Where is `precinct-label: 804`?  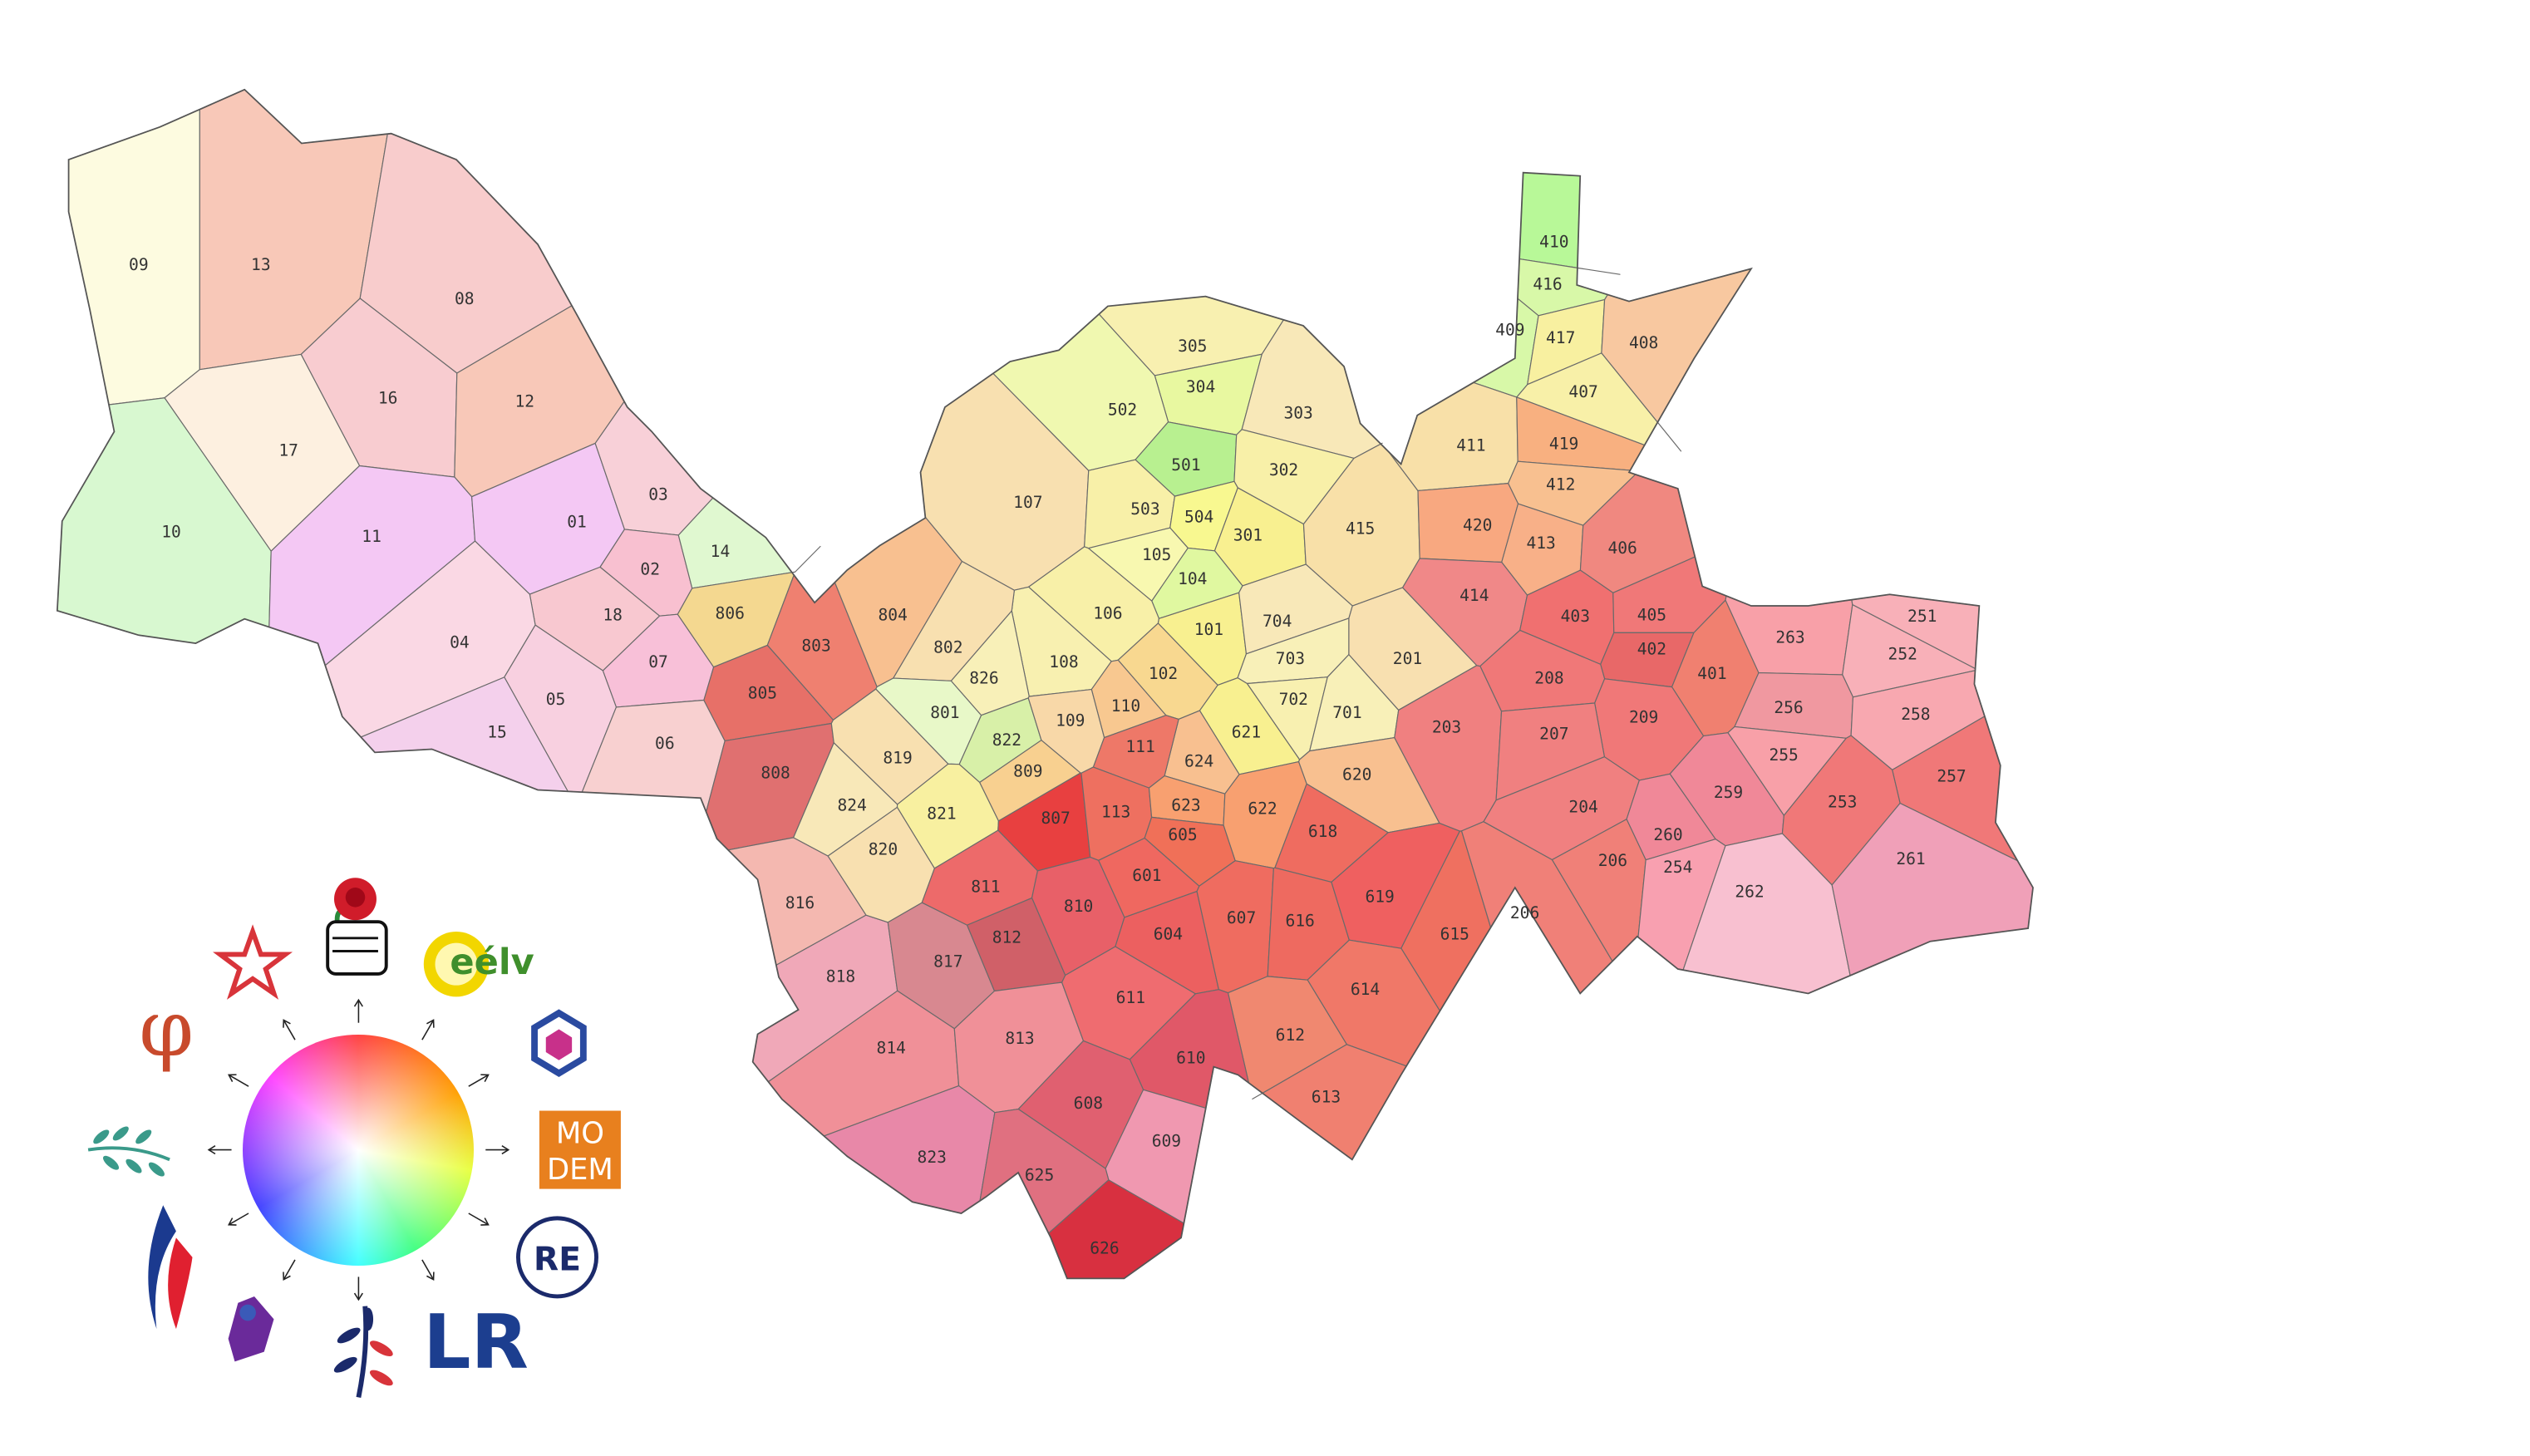
precinct-label: 804 is located at coordinates (893, 614).